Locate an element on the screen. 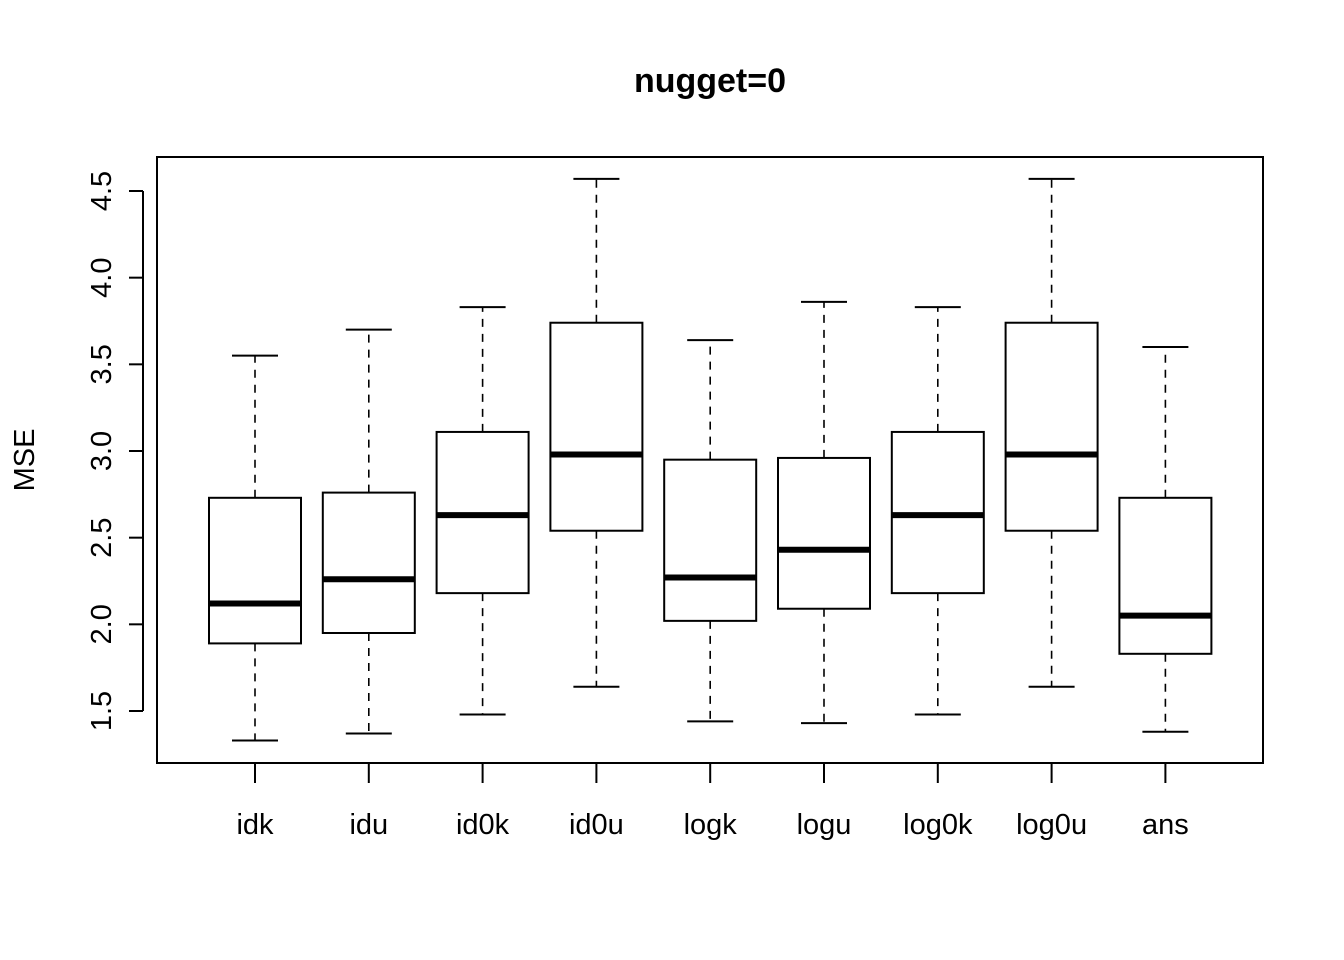 Image resolution: width=1344 pixels, height=960 pixels. y-tick-label: 2.0 is located at coordinates (102, 624).